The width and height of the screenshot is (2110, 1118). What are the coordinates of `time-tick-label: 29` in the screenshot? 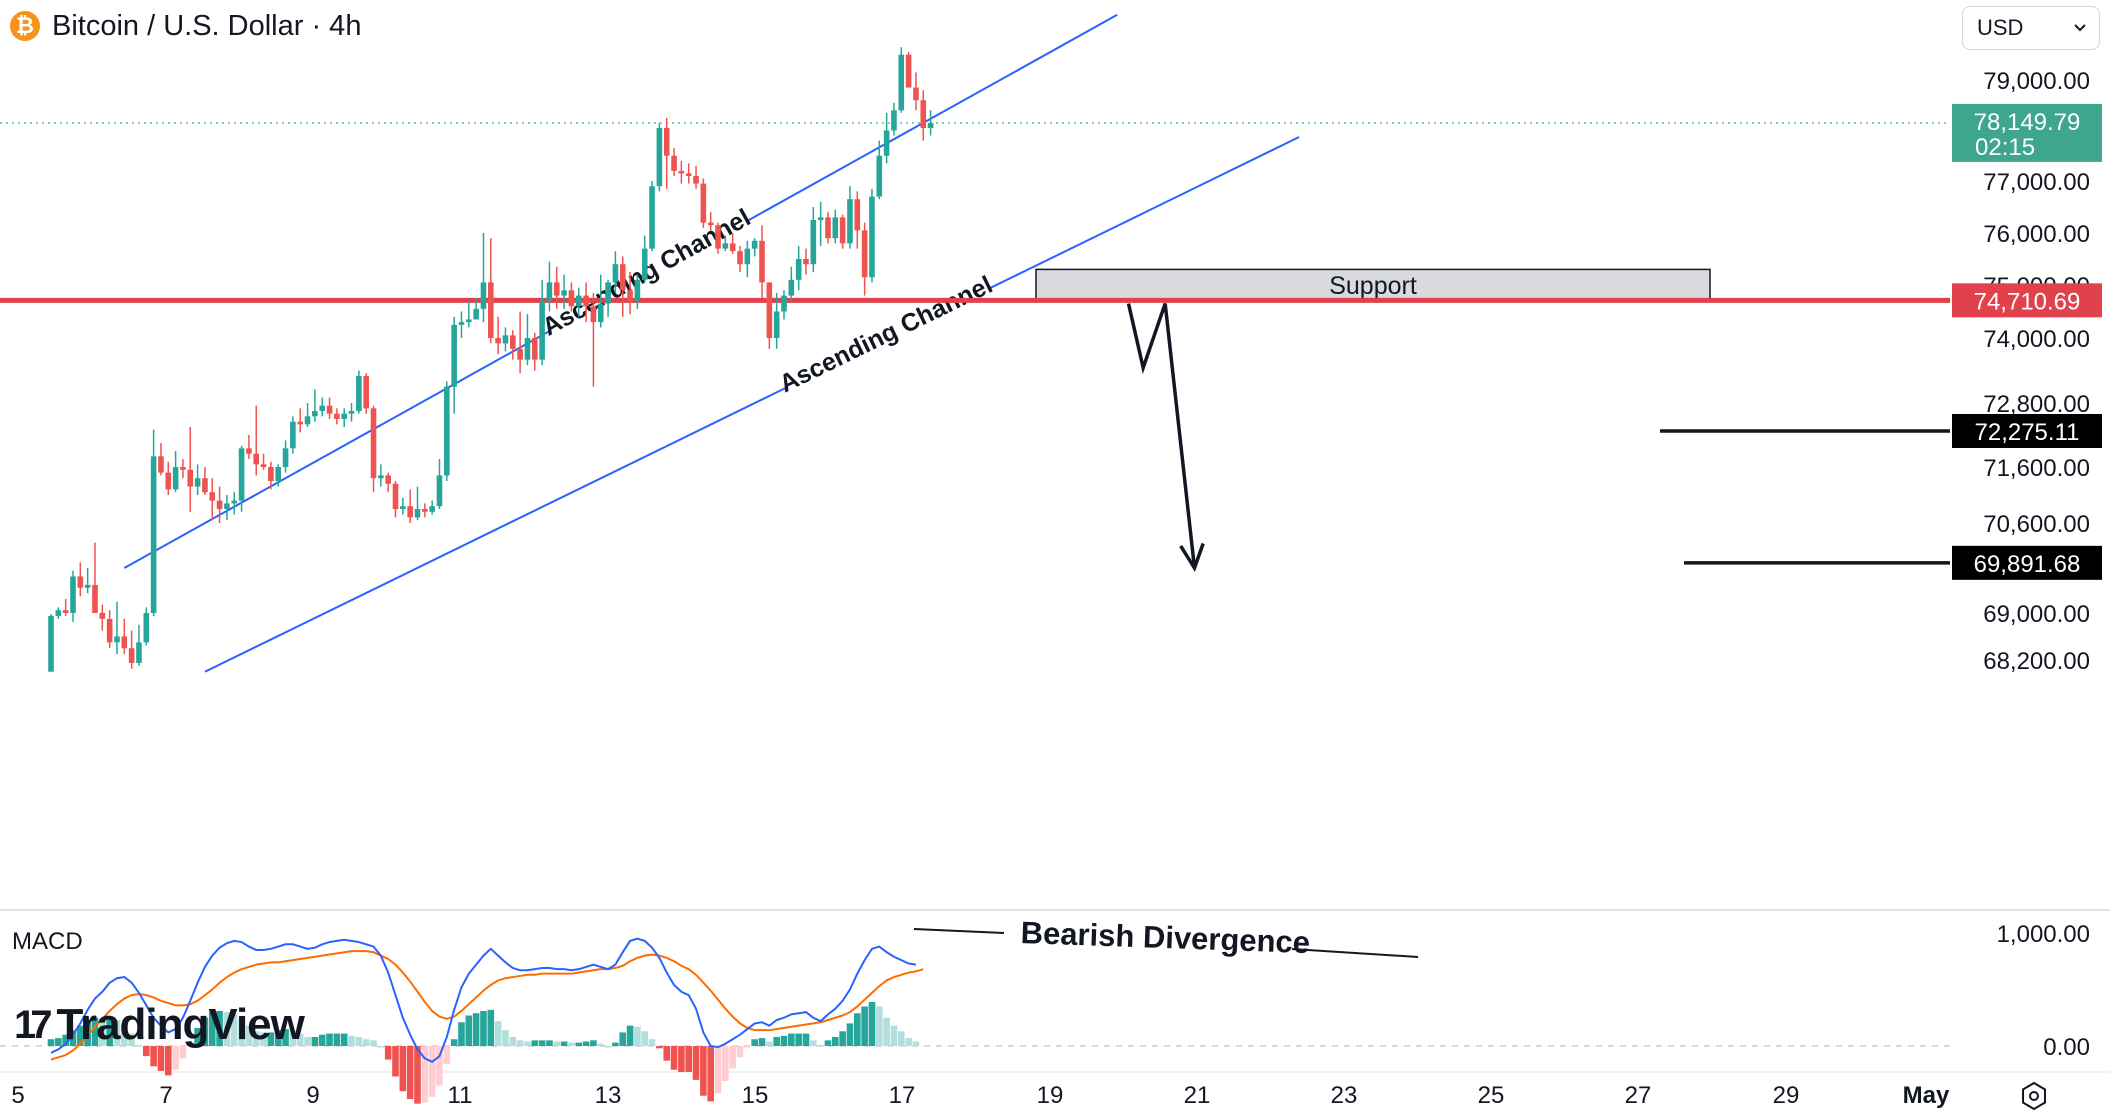 It's located at (1786, 1095).